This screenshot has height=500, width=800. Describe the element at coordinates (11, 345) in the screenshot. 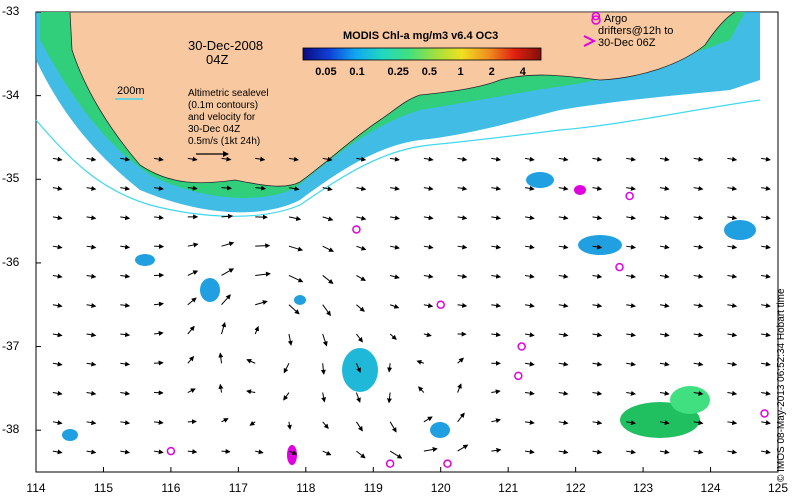

I see `y-tick-label: -37` at that location.